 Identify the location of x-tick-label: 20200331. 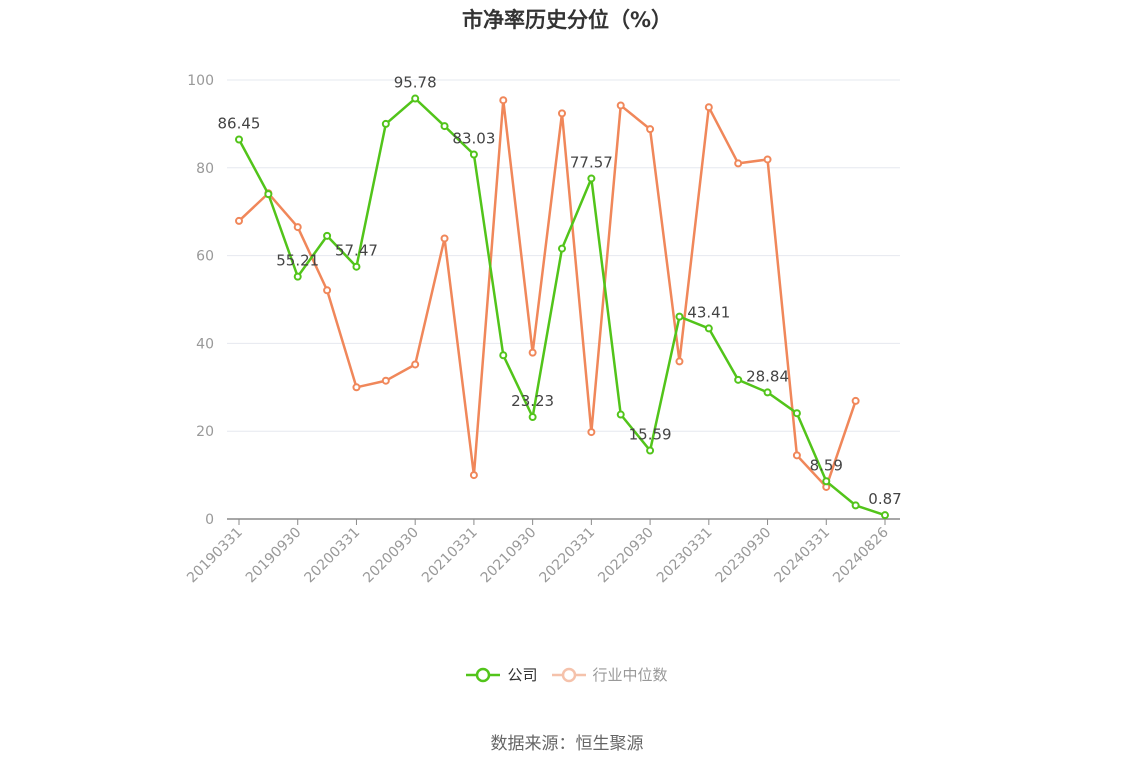
(333, 556).